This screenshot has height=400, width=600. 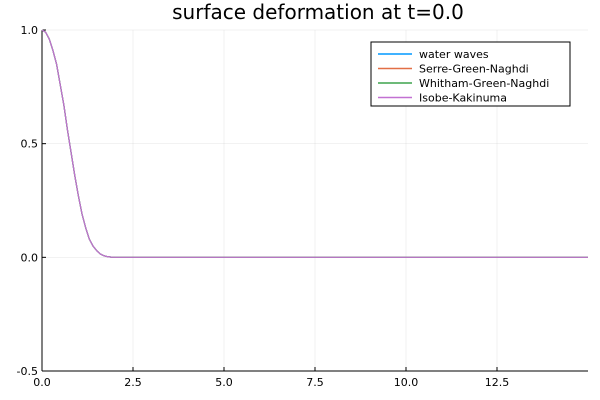 What do you see at coordinates (271, 378) in the screenshot?
I see `x-ticks: 0.0 2.5 5.0 7.5 10.0 12.5` at bounding box center [271, 378].